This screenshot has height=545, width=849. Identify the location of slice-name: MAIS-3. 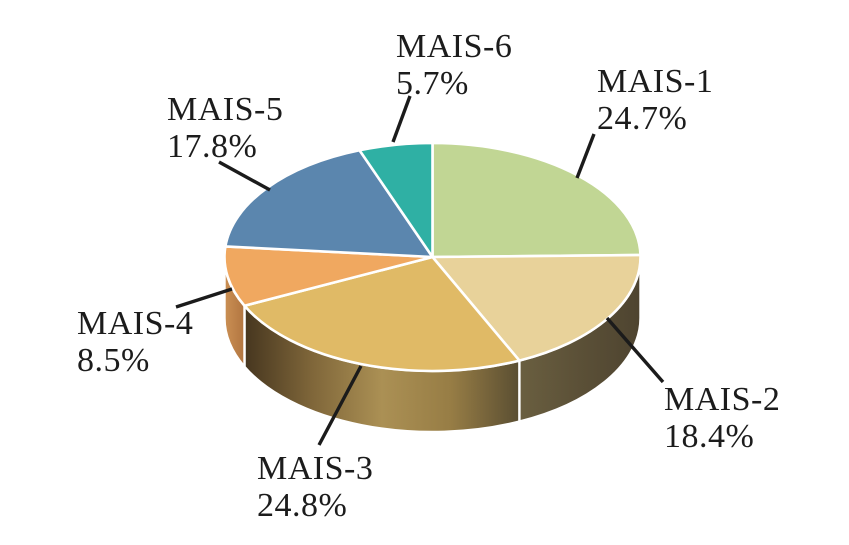
(315, 468).